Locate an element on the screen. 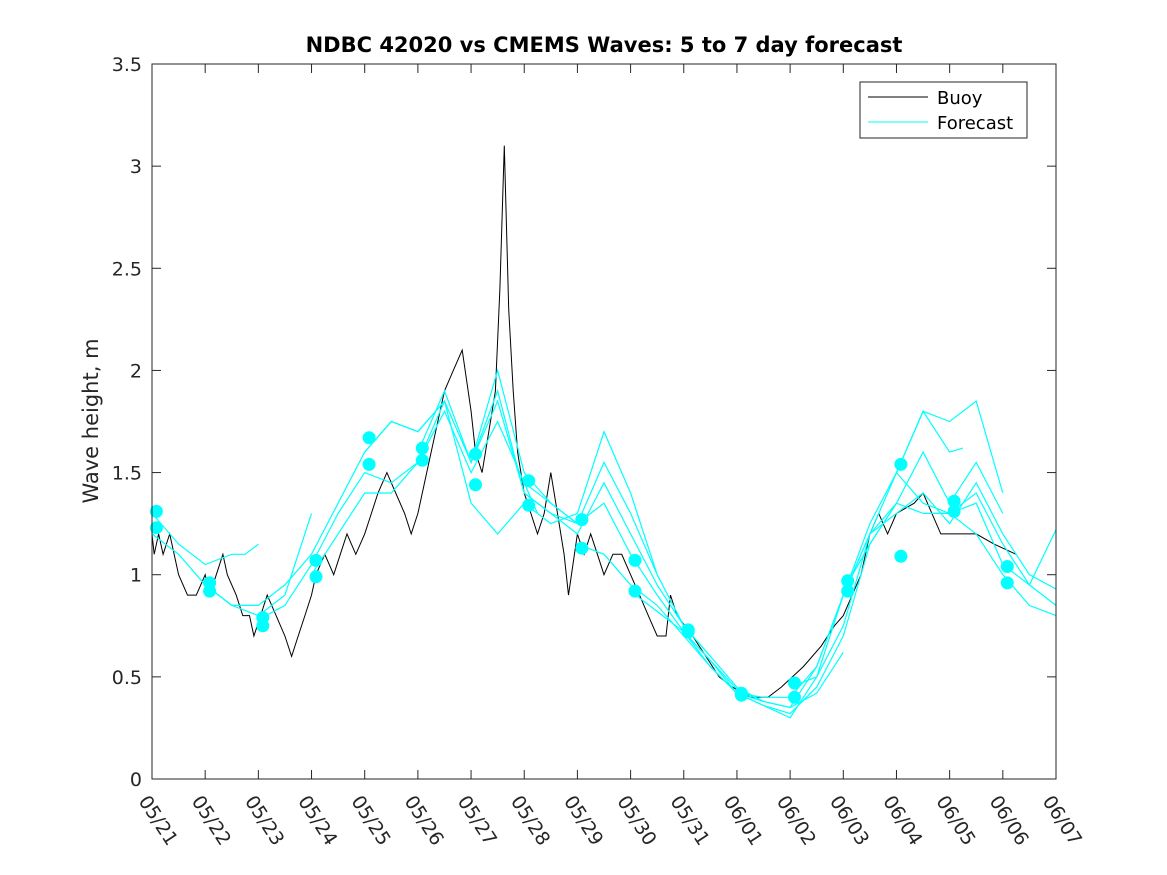 The image size is (1167, 875). y-tick-label: 2 is located at coordinates (136, 371).